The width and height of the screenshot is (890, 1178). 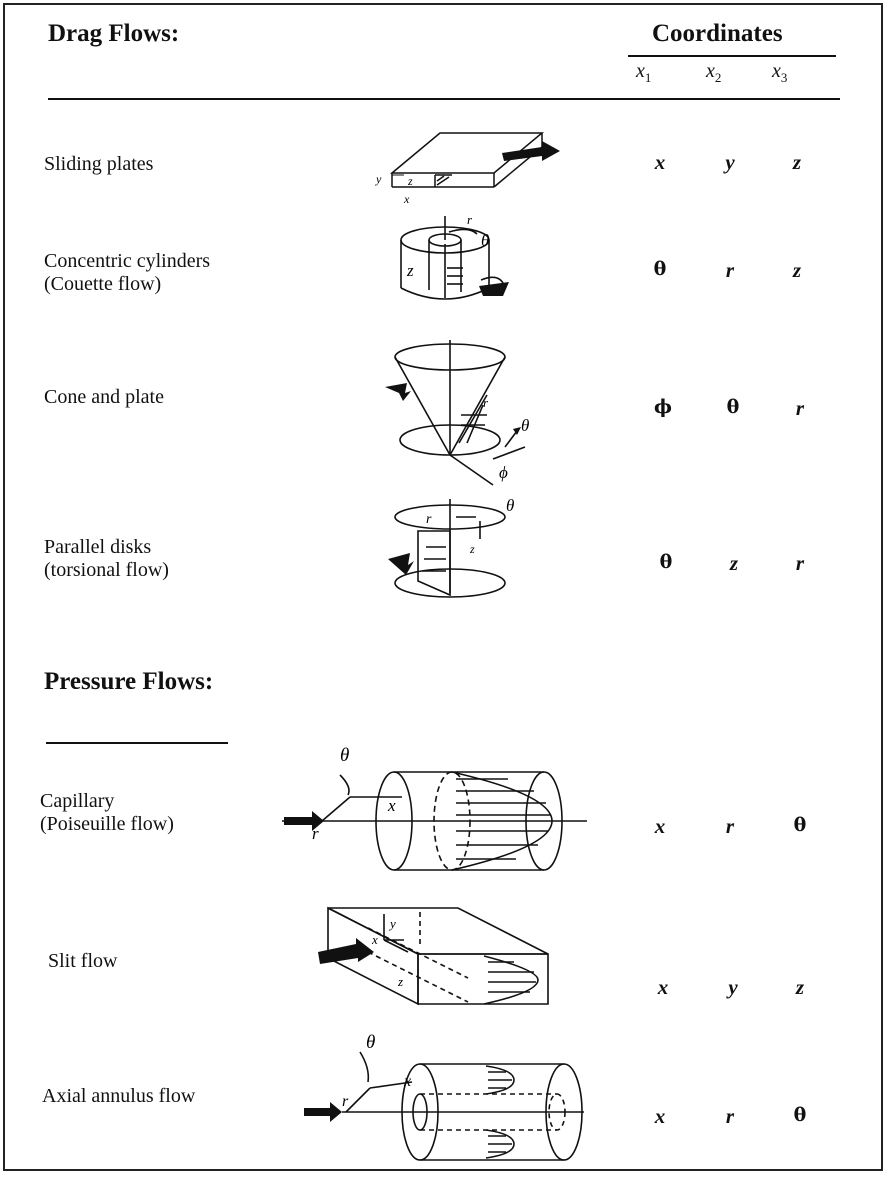 What do you see at coordinates (660, 162) in the screenshot?
I see `coord-sliding-x1: x` at bounding box center [660, 162].